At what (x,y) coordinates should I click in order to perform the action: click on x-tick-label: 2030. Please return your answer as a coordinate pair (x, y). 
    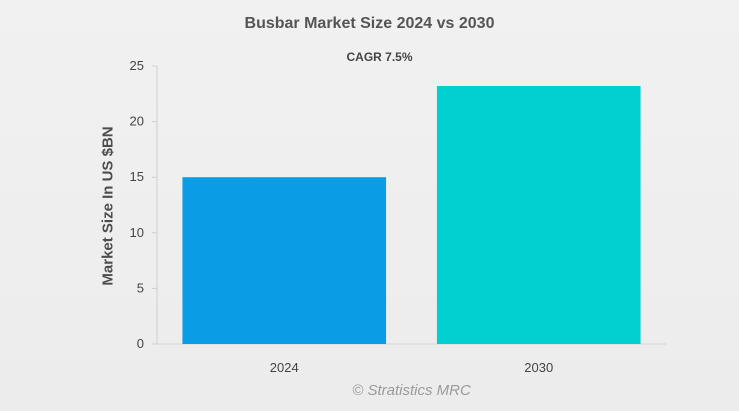
    Looking at the image, I should click on (538, 367).